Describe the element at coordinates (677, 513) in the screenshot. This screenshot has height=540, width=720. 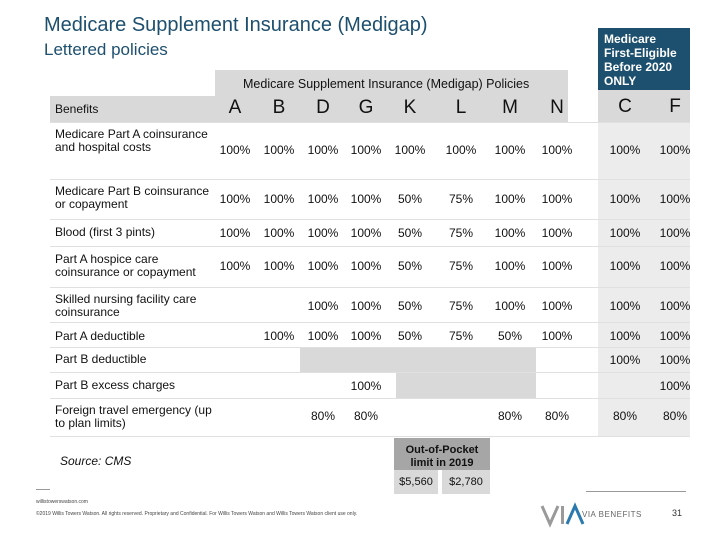
I see `page-number: 31` at that location.